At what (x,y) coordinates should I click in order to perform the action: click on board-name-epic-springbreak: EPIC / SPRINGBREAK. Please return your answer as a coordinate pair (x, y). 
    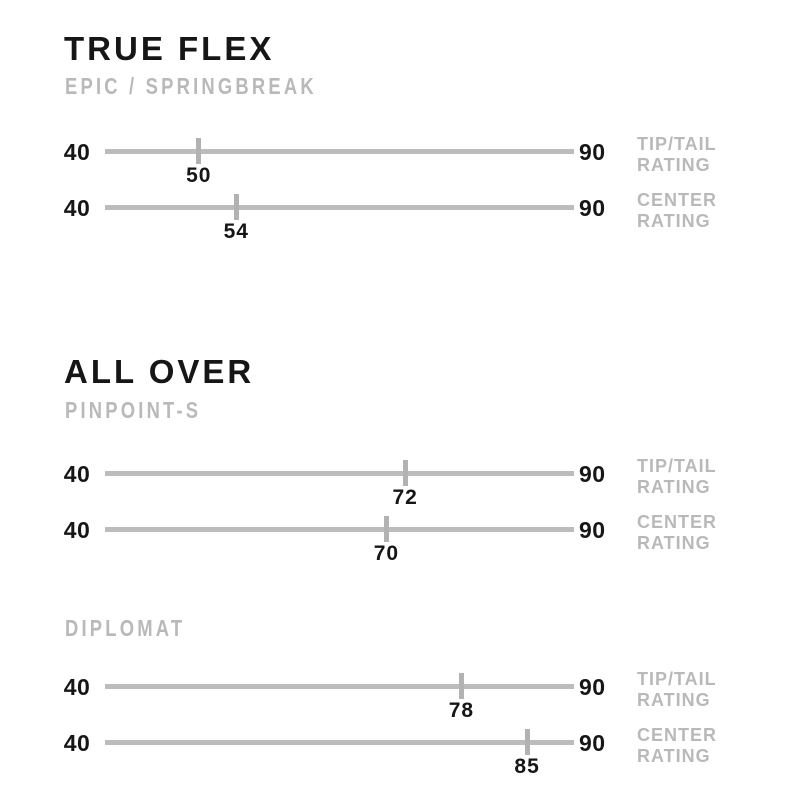
    Looking at the image, I should click on (191, 86).